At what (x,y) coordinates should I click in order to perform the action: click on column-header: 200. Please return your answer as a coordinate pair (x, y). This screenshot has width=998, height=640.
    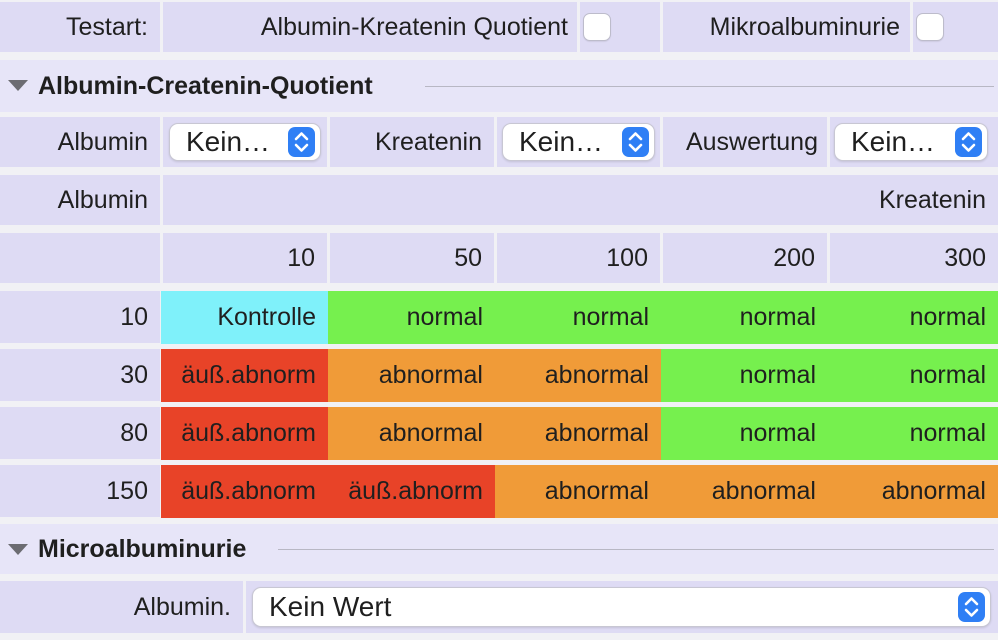
    Looking at the image, I should click on (745, 258).